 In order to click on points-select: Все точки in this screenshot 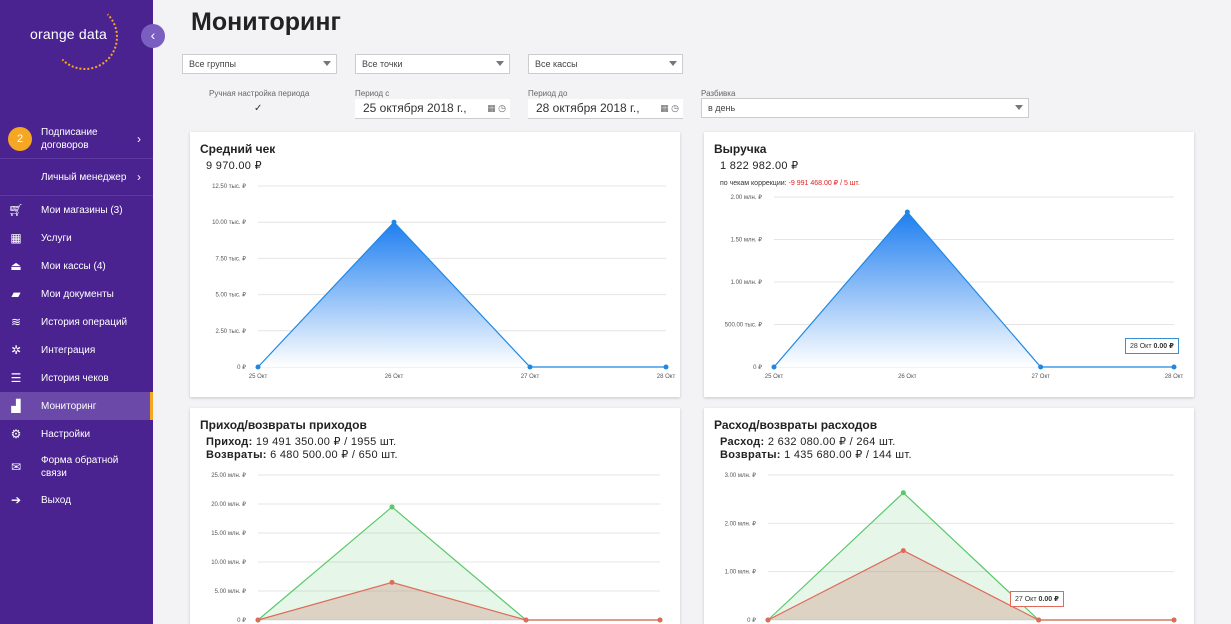, I will do `click(432, 64)`.